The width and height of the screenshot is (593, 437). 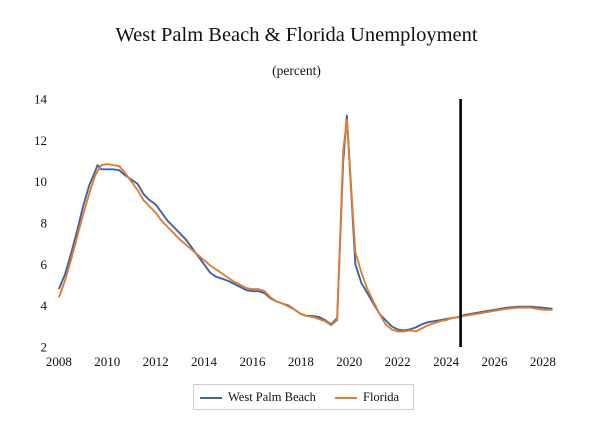 I want to click on y-tick-label-10: 10, so click(x=40, y=181).